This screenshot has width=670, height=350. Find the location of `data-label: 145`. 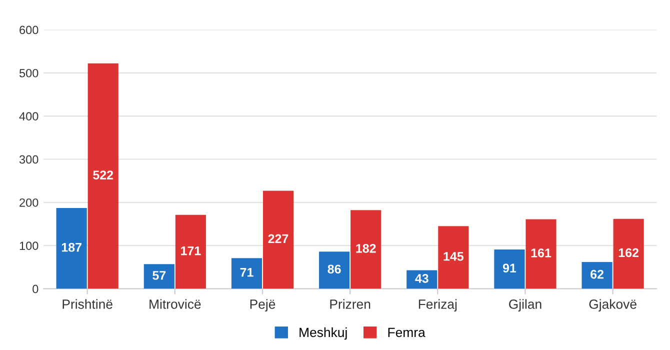

data-label: 145 is located at coordinates (454, 256).